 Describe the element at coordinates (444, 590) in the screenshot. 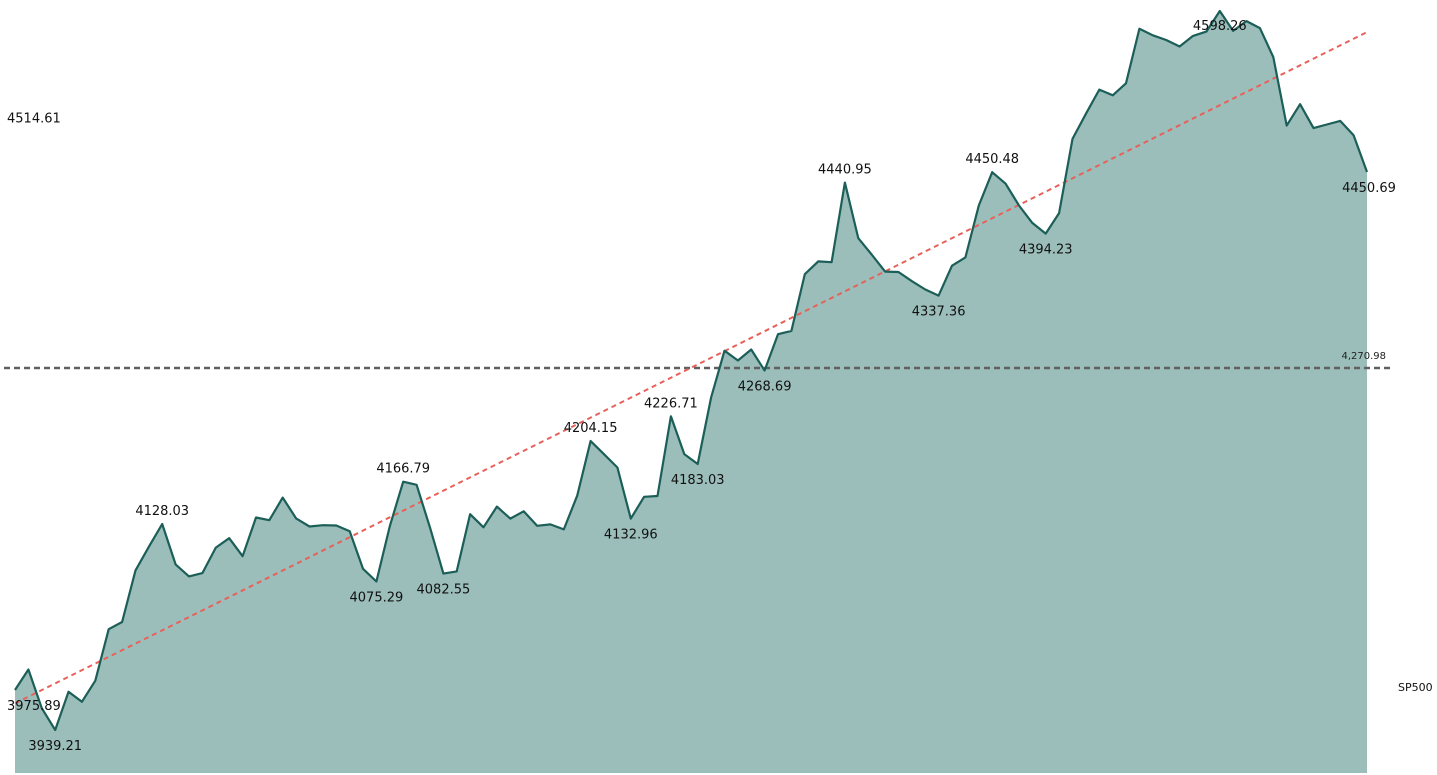

I see `data-label: 4082.55` at that location.